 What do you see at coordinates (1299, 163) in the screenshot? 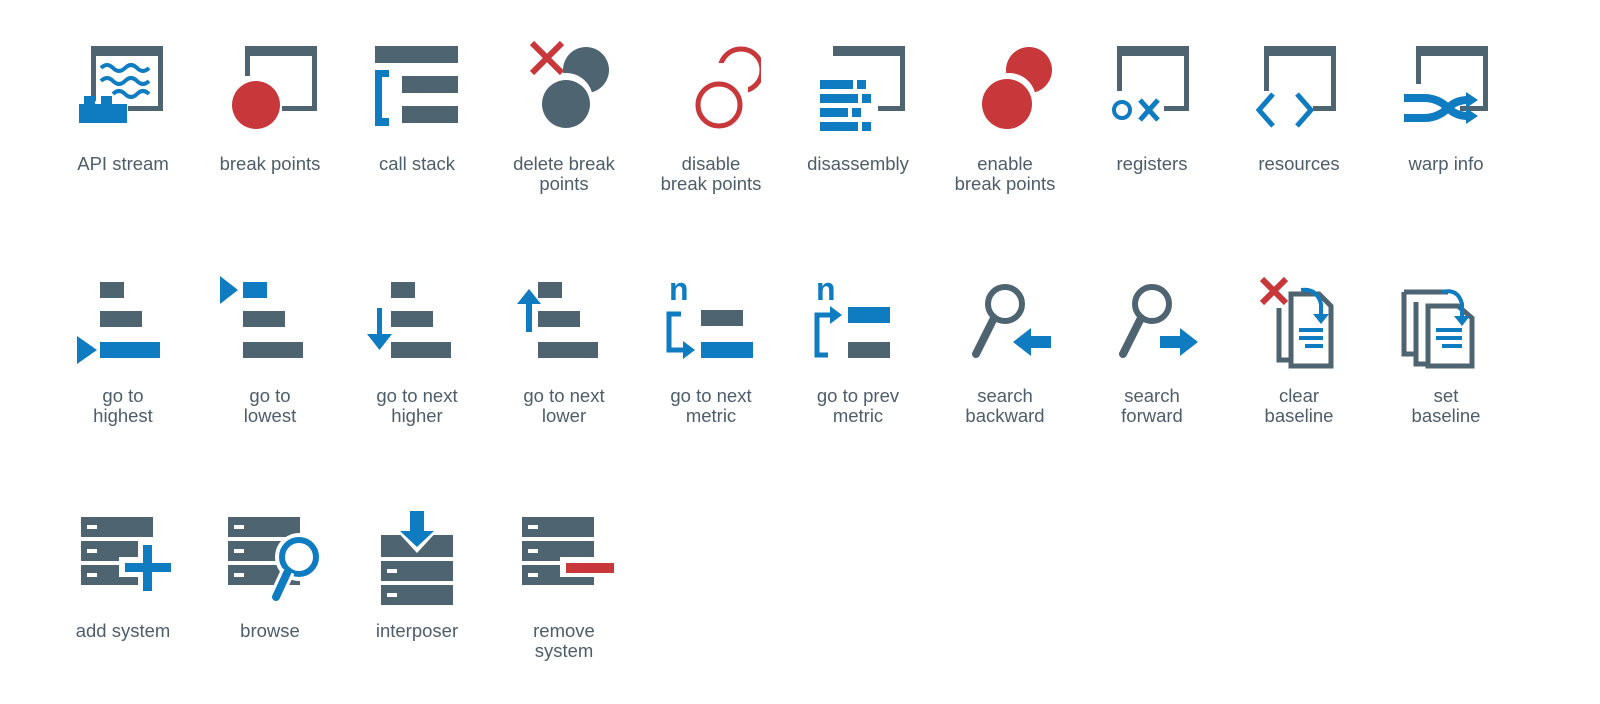
I see `icon-label: resources` at bounding box center [1299, 163].